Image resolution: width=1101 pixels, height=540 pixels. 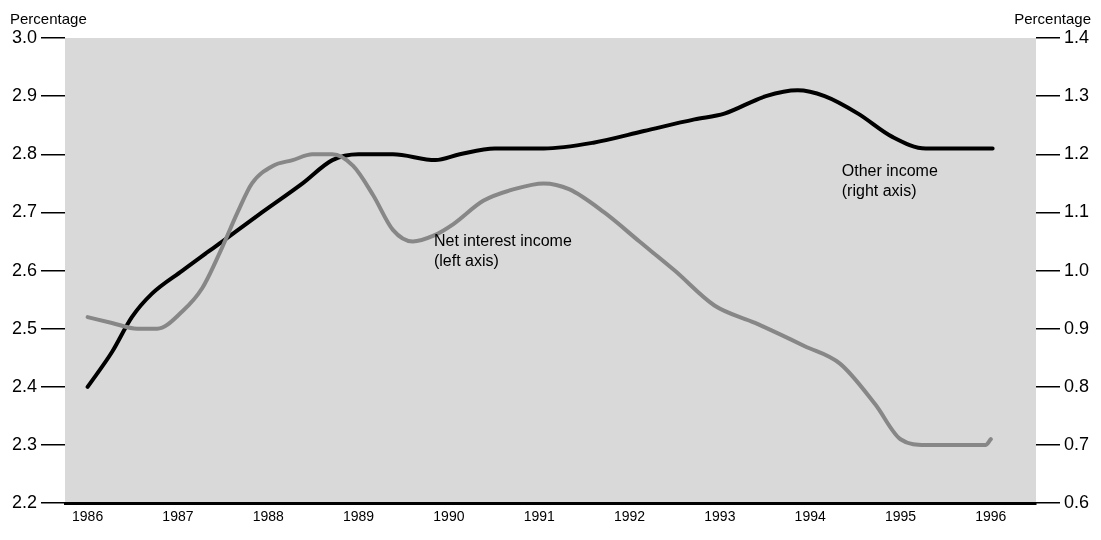 What do you see at coordinates (1076, 502) in the screenshot?
I see `y2-tick-label: 0.6` at bounding box center [1076, 502].